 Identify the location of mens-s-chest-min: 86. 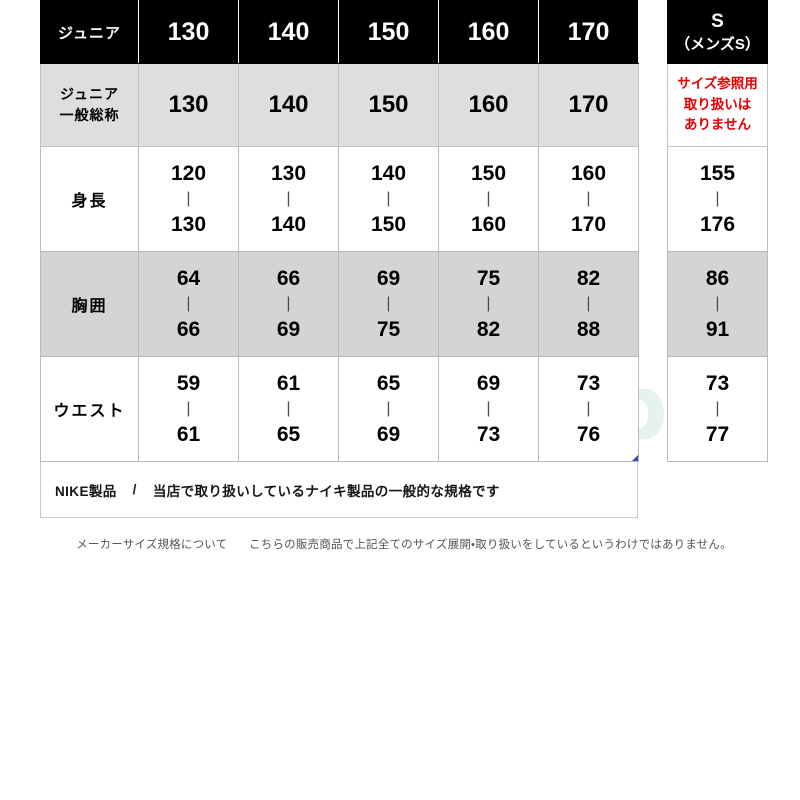
(717, 278).